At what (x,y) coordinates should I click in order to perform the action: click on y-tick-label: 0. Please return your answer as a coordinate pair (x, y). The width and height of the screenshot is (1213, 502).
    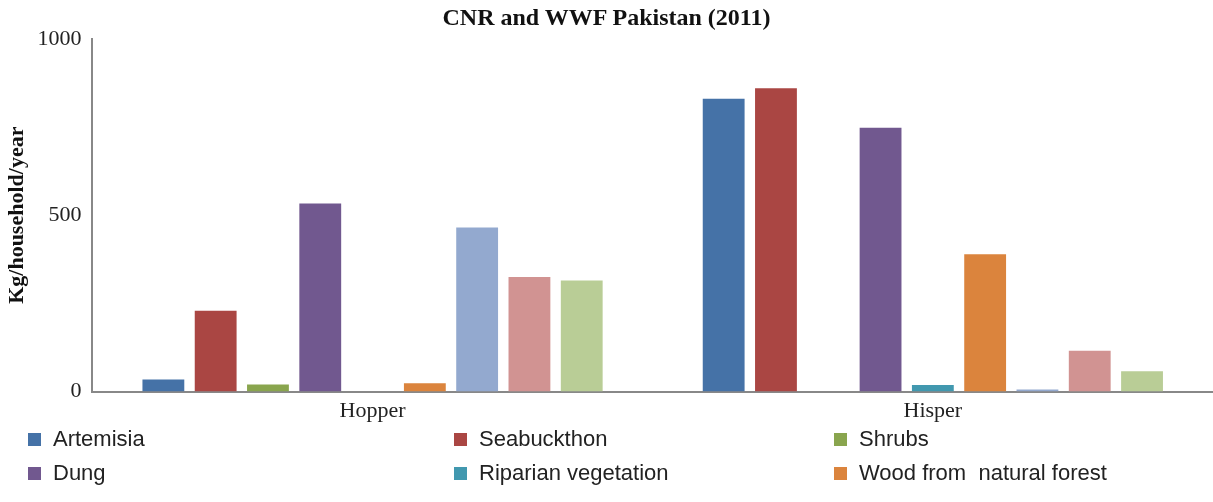
    Looking at the image, I should click on (76, 390).